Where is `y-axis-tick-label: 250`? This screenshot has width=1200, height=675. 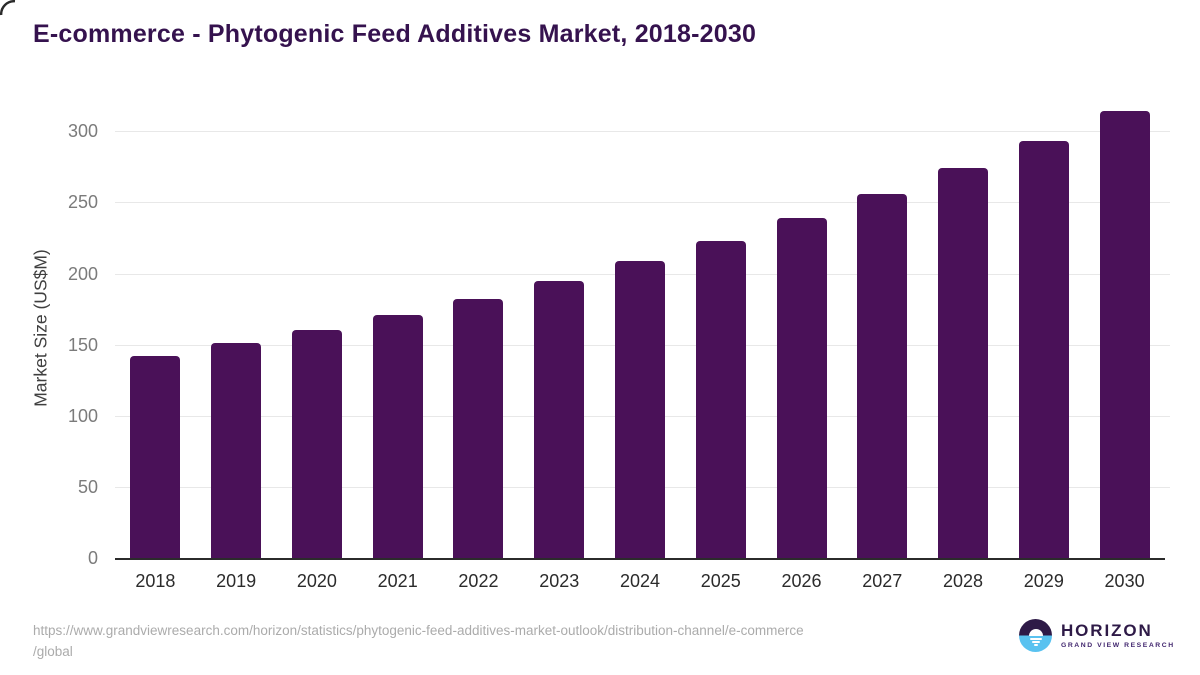
y-axis-tick-label: 250 is located at coordinates (82, 202).